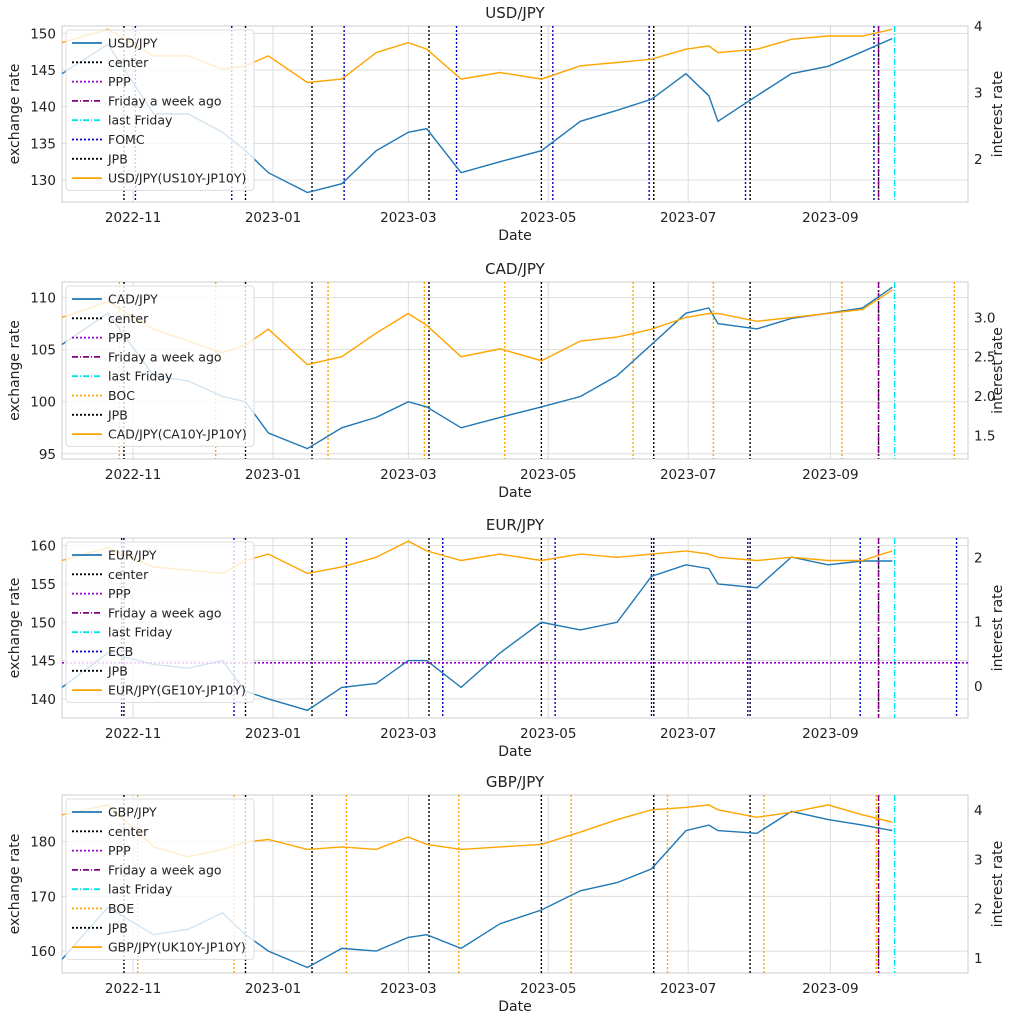 Image resolution: width=1024 pixels, height=1028 pixels. I want to click on y-left-tick-label: 180, so click(43, 843).